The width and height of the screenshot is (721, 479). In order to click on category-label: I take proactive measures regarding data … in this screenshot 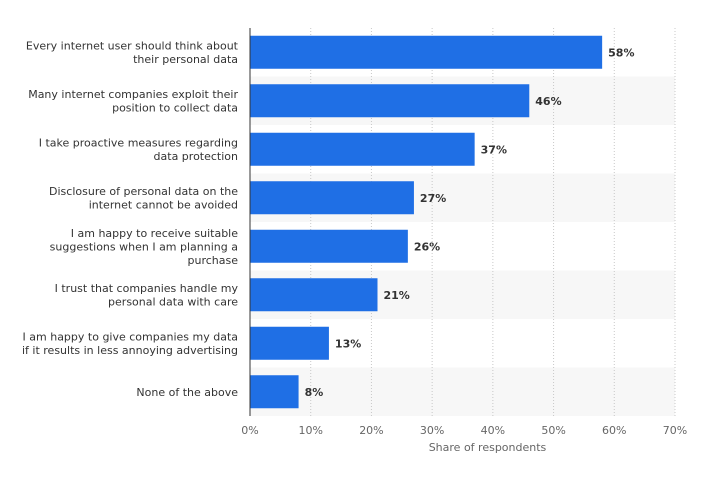, I will do `click(138, 150)`.